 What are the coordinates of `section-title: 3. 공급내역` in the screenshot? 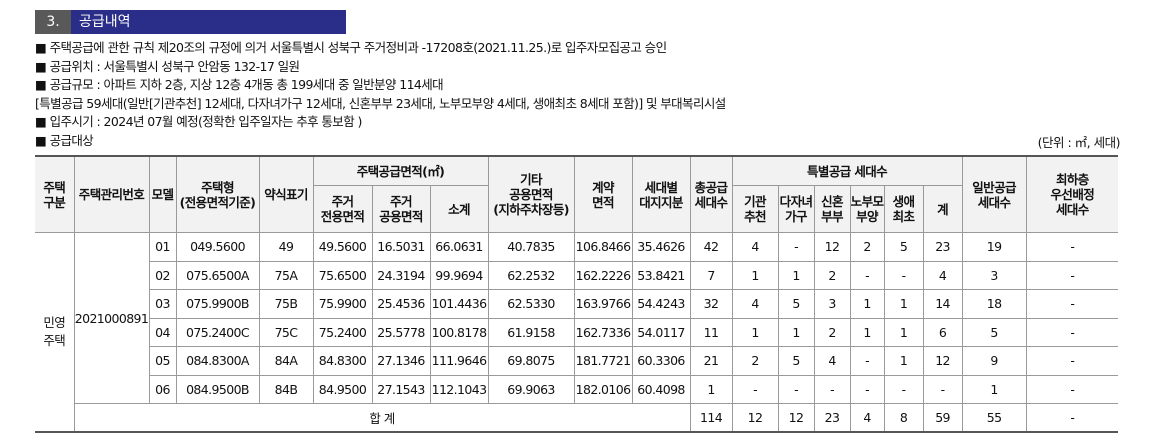 It's located at (190, 22).